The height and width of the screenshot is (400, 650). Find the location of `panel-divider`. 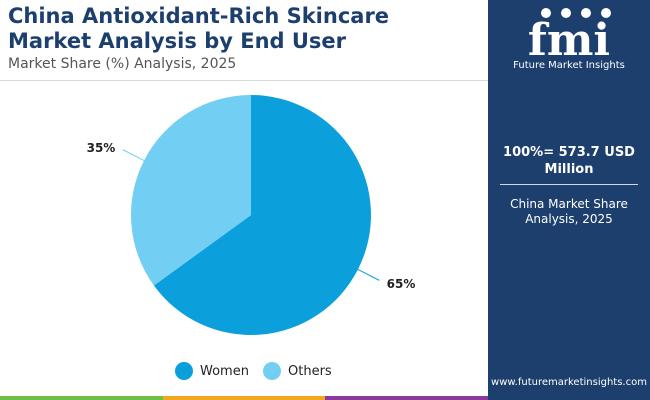

panel-divider is located at coordinates (569, 184).